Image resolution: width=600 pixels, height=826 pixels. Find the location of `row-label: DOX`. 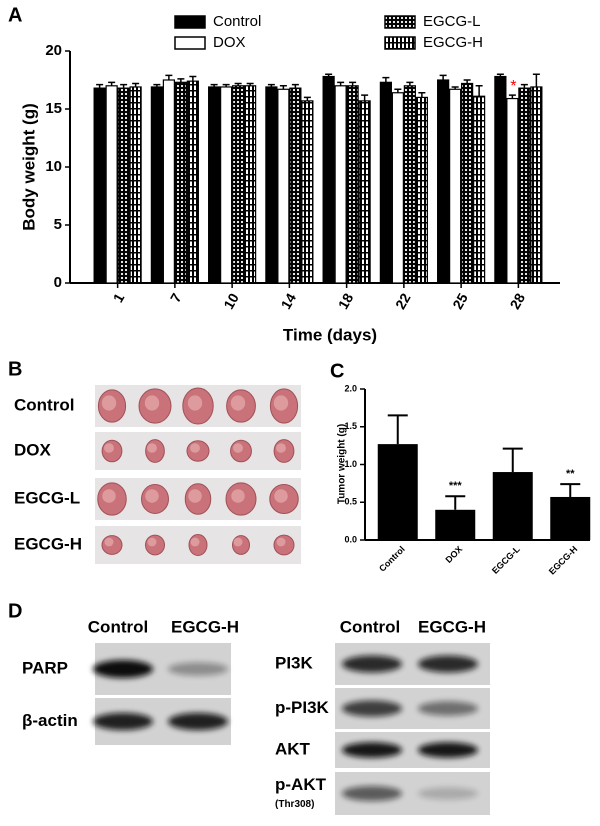

row-label: DOX is located at coordinates (33, 449).